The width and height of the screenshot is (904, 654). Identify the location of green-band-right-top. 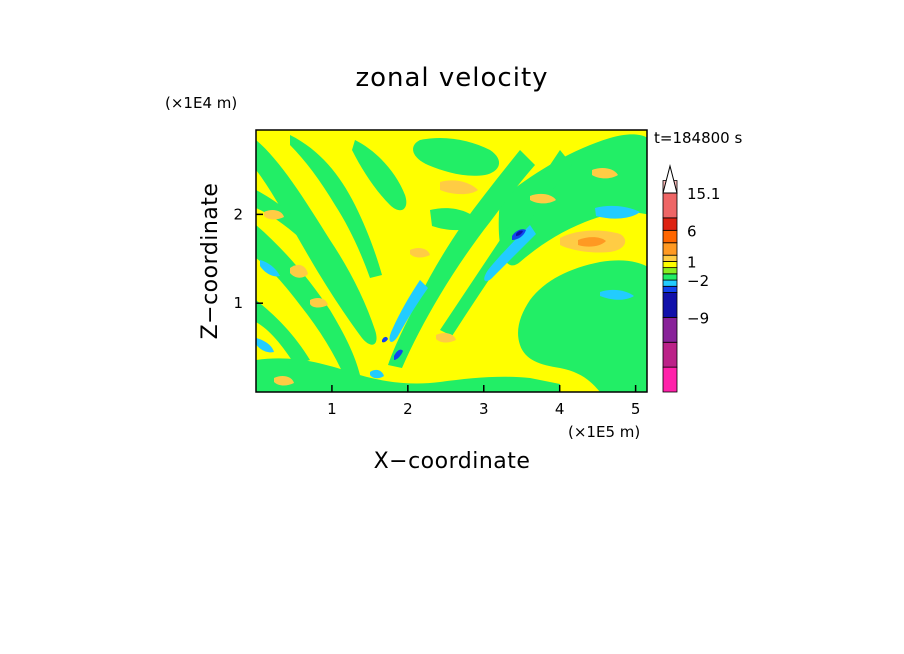
(572, 200).